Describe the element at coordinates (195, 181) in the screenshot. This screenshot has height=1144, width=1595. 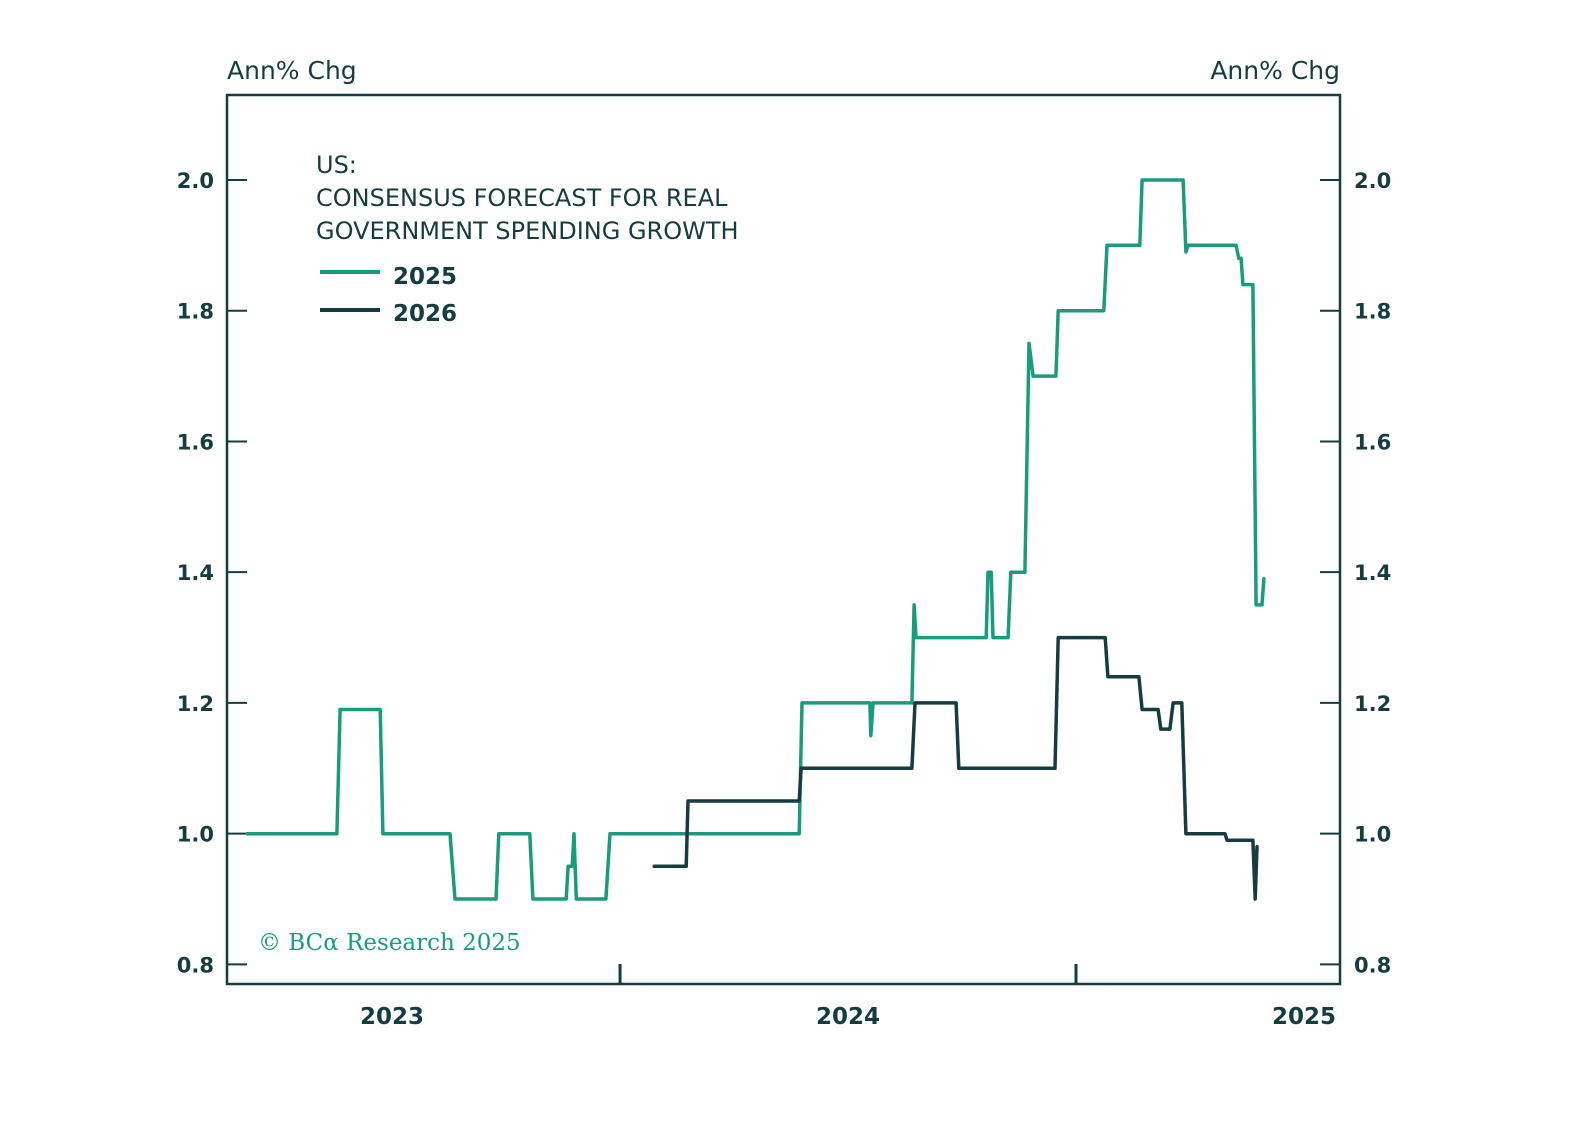
I see `y-tick-label-left-2-0: 2.0` at that location.